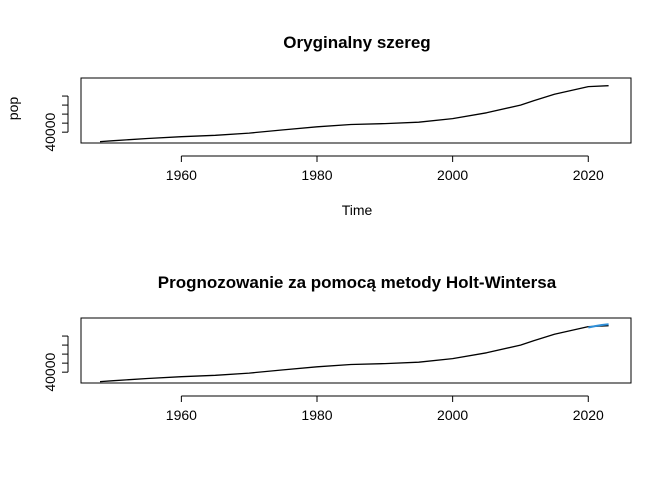 The width and height of the screenshot is (672, 480). I want to click on panel-2-x-tick-label: 2020, so click(588, 415).